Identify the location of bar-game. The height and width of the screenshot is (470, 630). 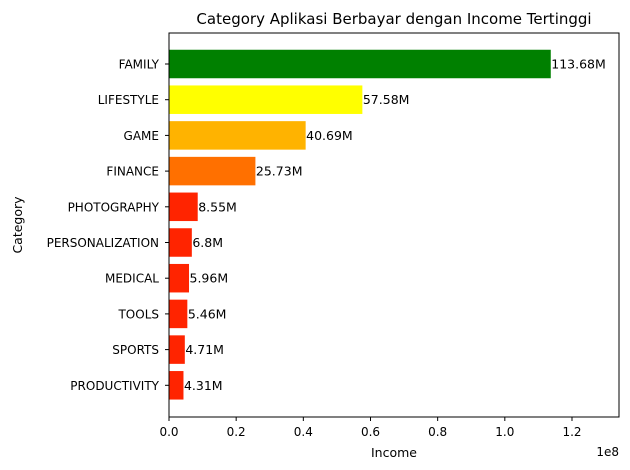
(237, 135).